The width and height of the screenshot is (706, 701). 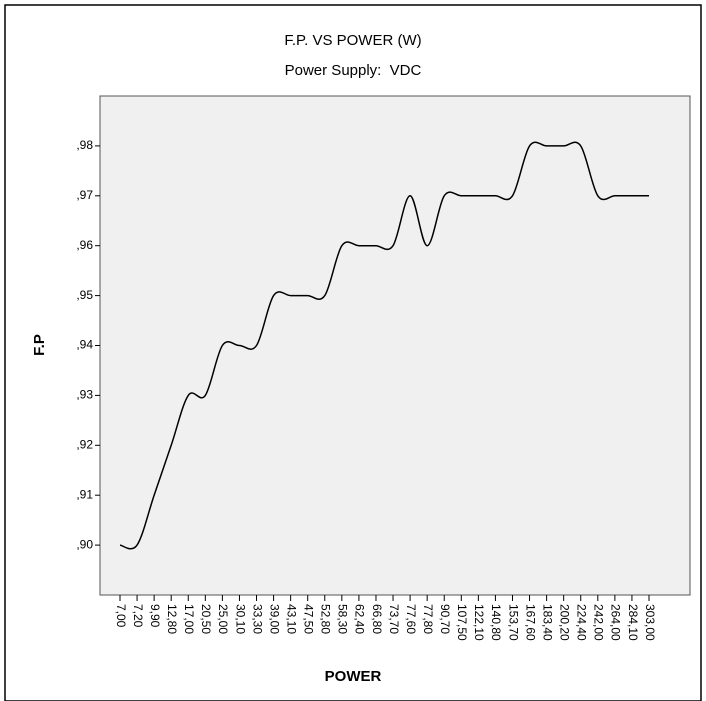 I want to click on chart-title: F.P. VS POWER (W), so click(x=352, y=40).